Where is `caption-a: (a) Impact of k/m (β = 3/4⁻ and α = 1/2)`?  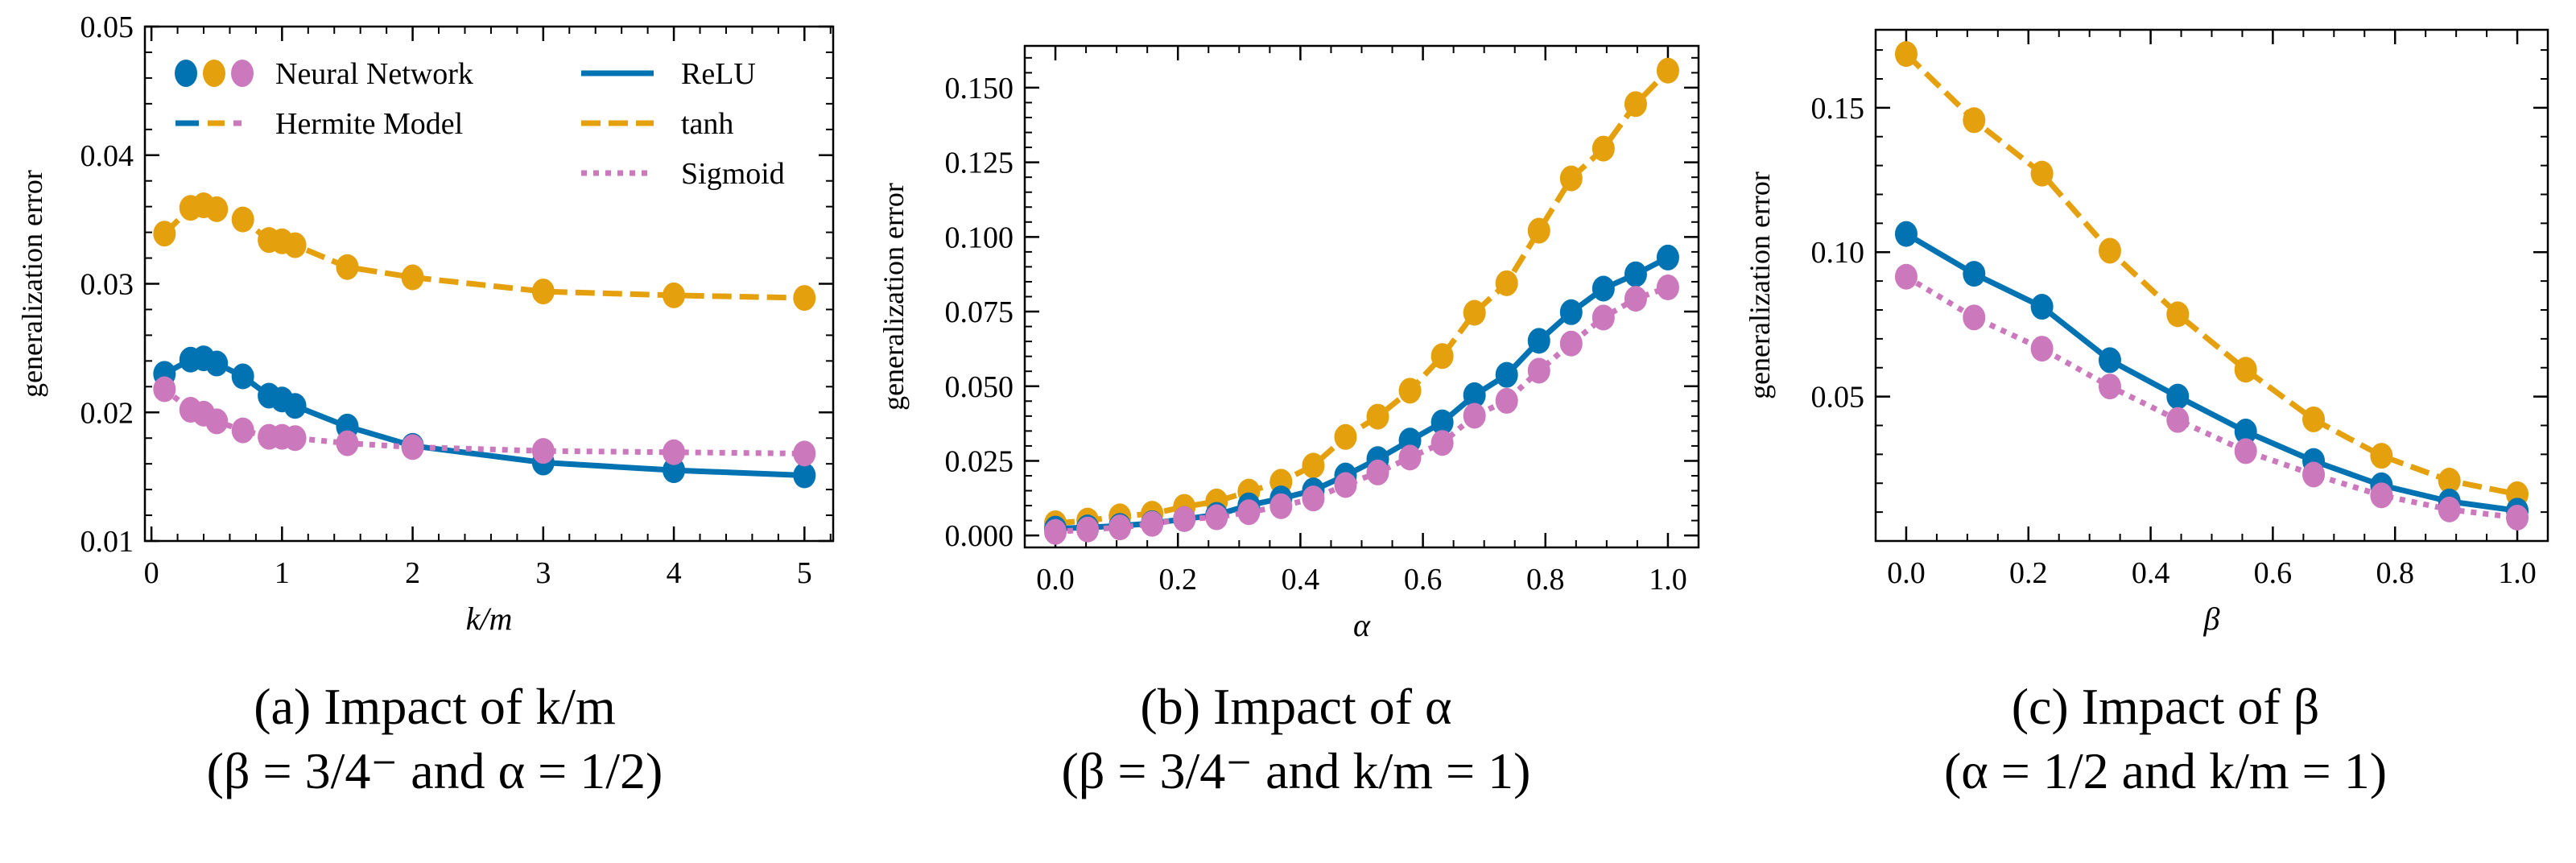
caption-a: (a) Impact of k/m (β = 3/4⁻ and α = 1/2) is located at coordinates (434, 739).